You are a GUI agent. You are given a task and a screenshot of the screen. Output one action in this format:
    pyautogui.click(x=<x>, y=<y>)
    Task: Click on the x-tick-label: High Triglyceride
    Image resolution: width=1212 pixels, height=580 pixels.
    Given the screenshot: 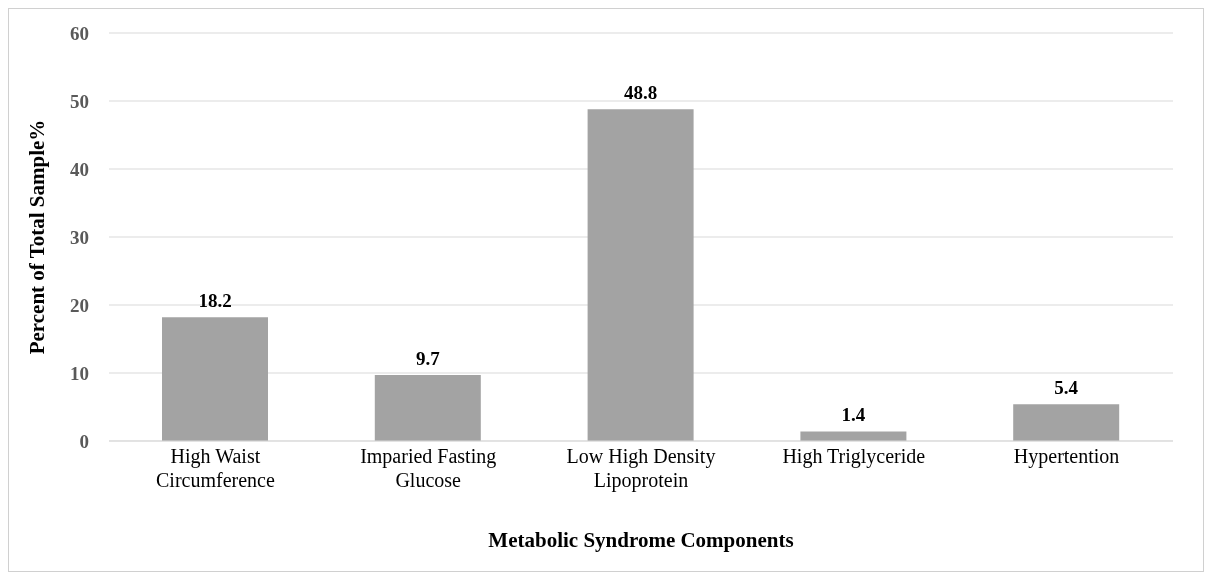 What is the action you would take?
    pyautogui.click(x=854, y=456)
    